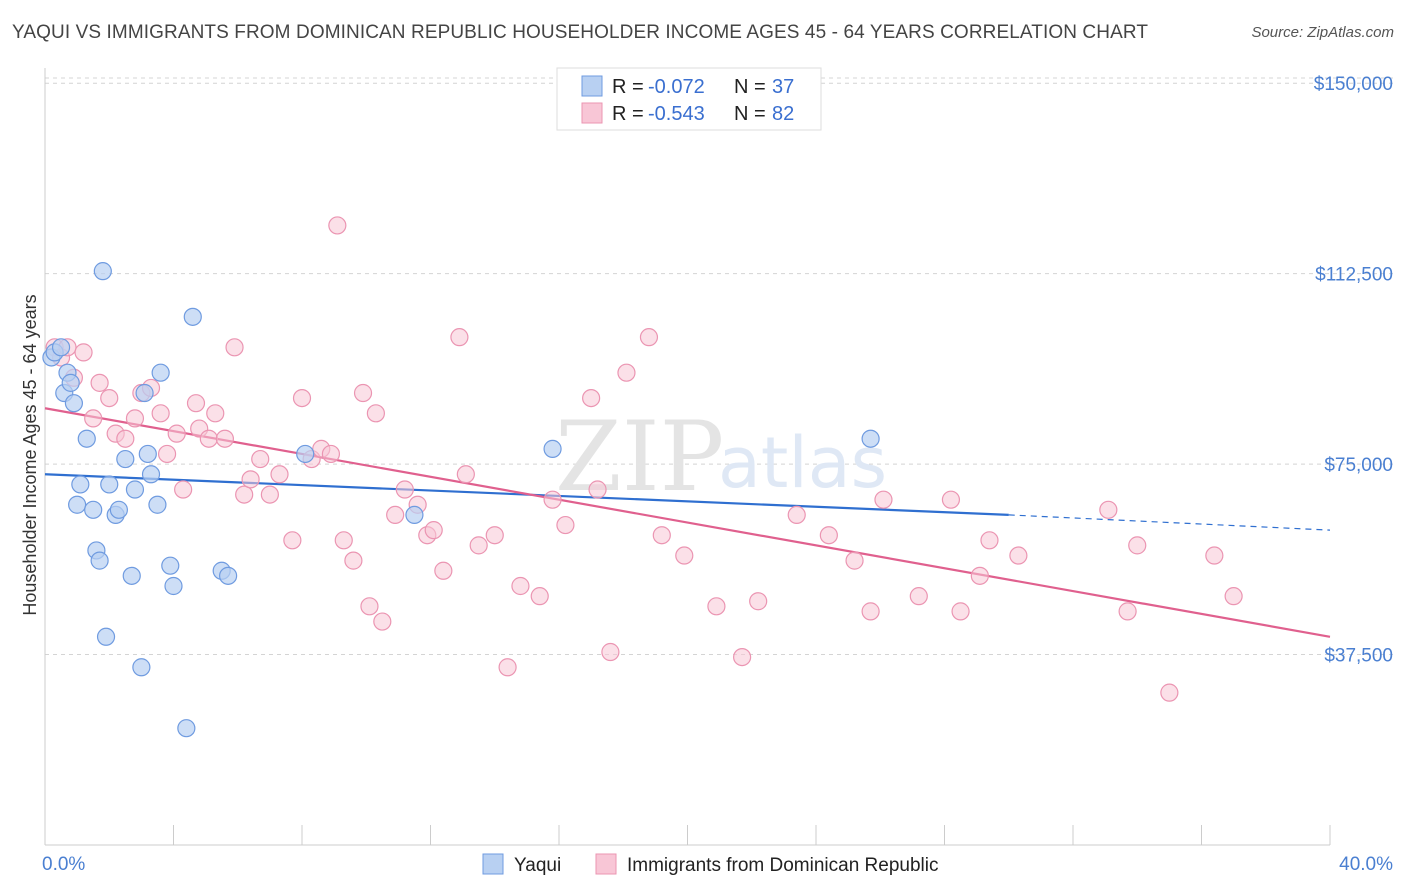 This screenshot has width=1406, height=892. What do you see at coordinates (689, 99) in the screenshot?
I see `legend-box: R = -0.072 N = 37 R = -0.543 N = 82` at bounding box center [689, 99].